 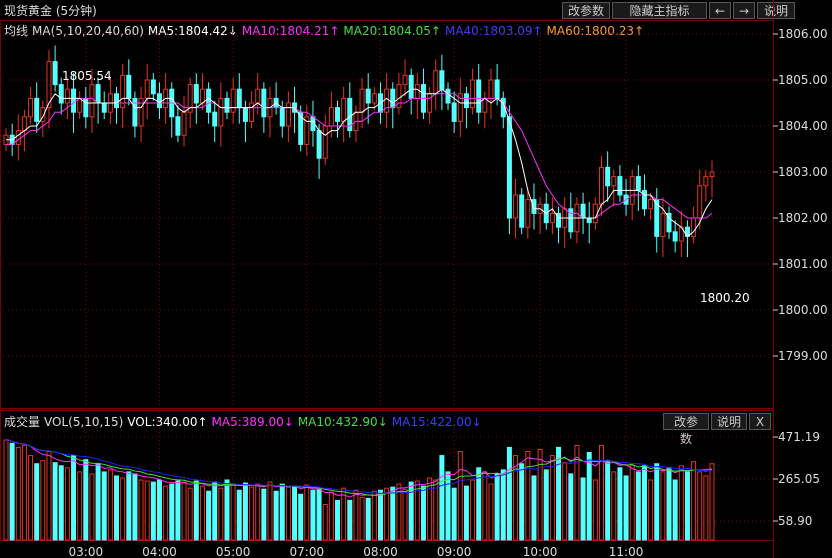 I want to click on x-tick-label: 07:00, so click(x=307, y=551).